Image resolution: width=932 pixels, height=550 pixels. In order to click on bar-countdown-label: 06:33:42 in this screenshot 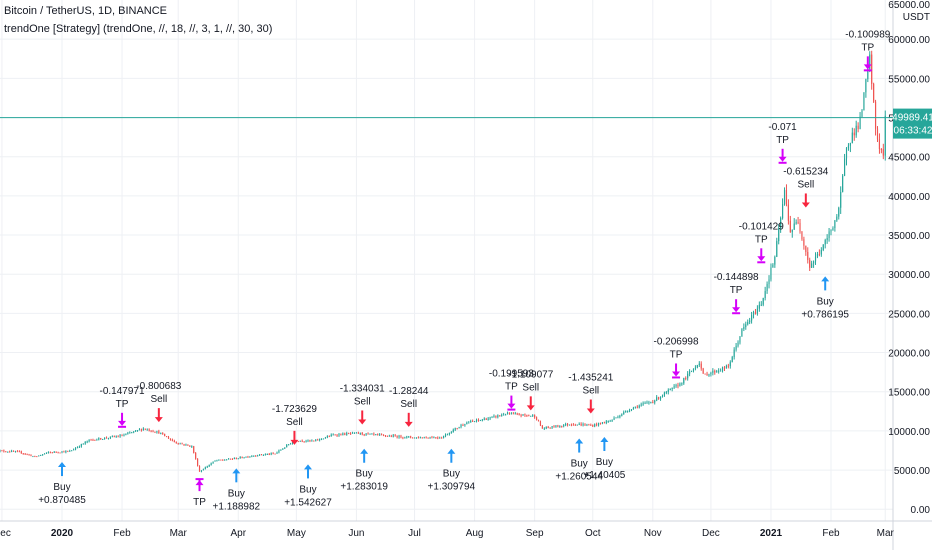, I will do `click(913, 131)`.